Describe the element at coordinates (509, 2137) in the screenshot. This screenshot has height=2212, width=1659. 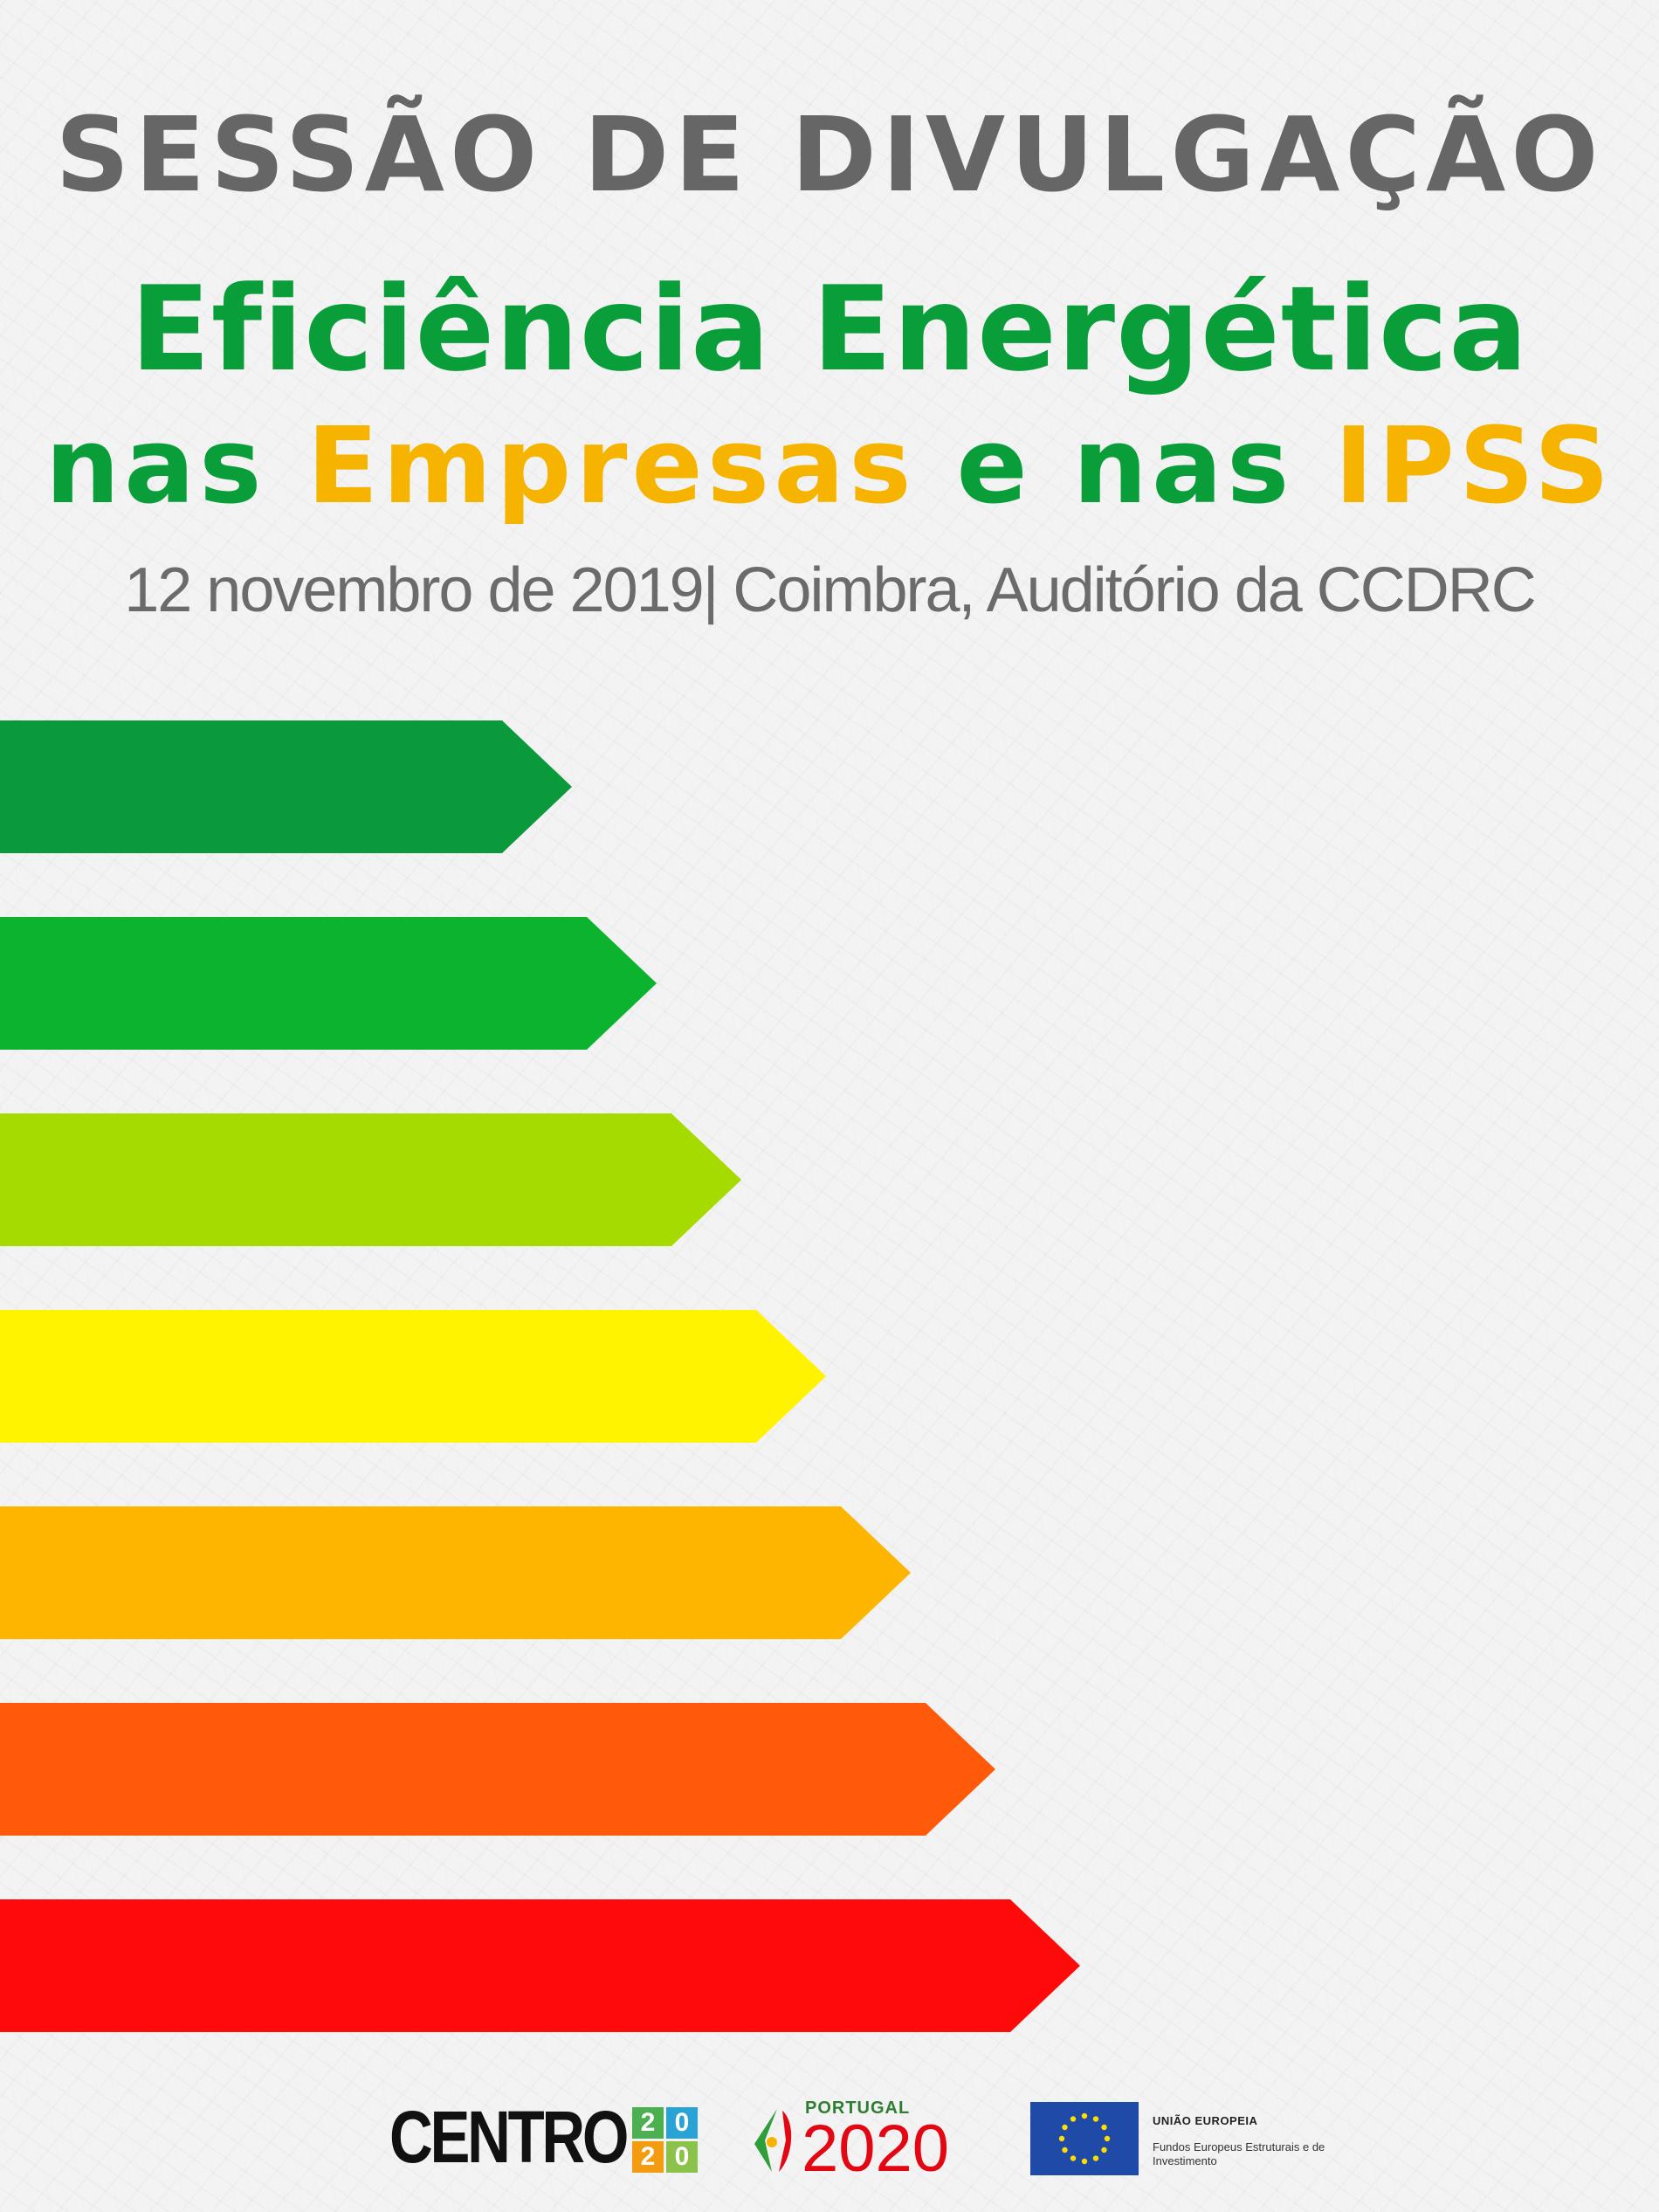
I see `centro-2020-logo: CENTRO` at that location.